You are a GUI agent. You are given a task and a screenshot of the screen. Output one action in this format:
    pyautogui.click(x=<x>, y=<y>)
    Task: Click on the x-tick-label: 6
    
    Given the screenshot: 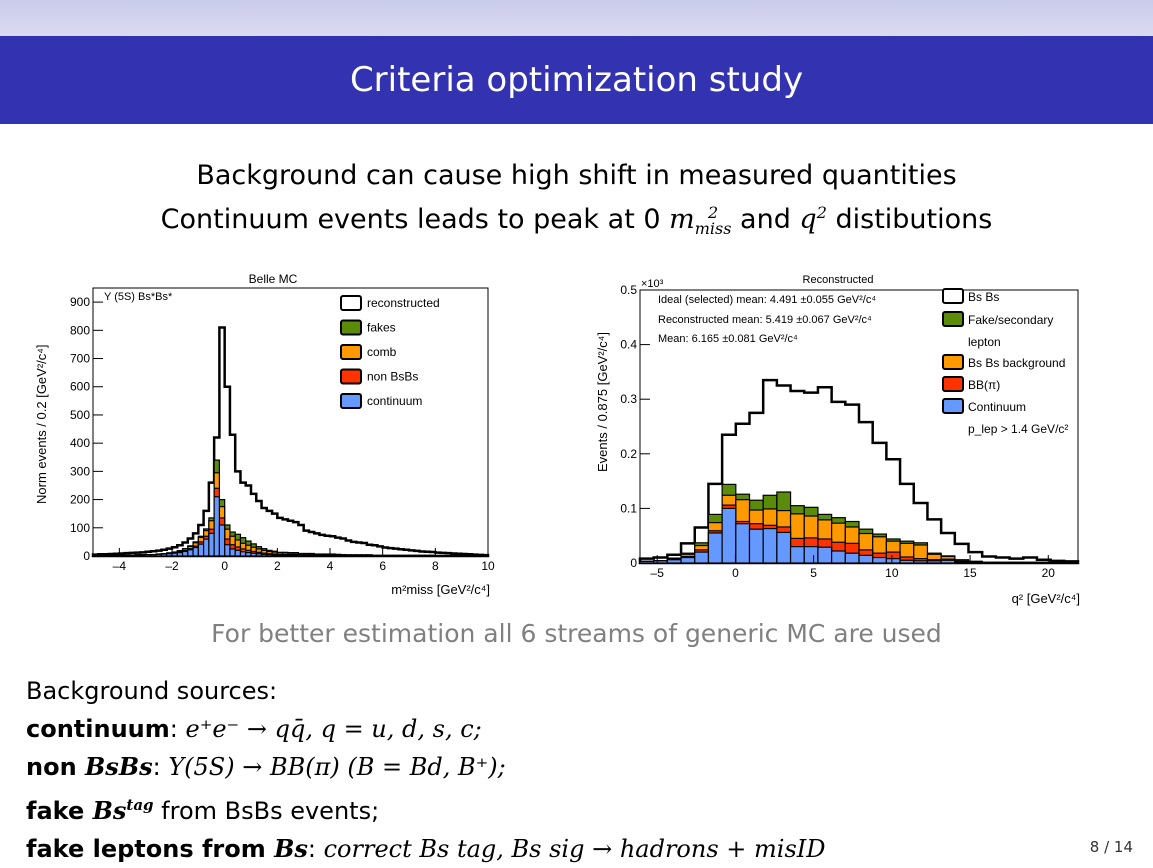 What is the action you would take?
    pyautogui.click(x=382, y=566)
    